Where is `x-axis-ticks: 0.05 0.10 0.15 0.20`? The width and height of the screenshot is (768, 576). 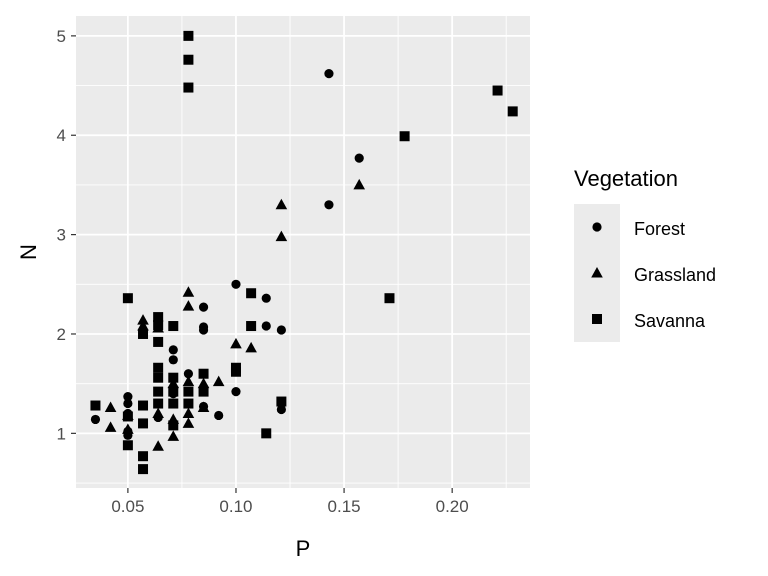
x-axis-ticks: 0.05 0.10 0.15 0.20 is located at coordinates (290, 502).